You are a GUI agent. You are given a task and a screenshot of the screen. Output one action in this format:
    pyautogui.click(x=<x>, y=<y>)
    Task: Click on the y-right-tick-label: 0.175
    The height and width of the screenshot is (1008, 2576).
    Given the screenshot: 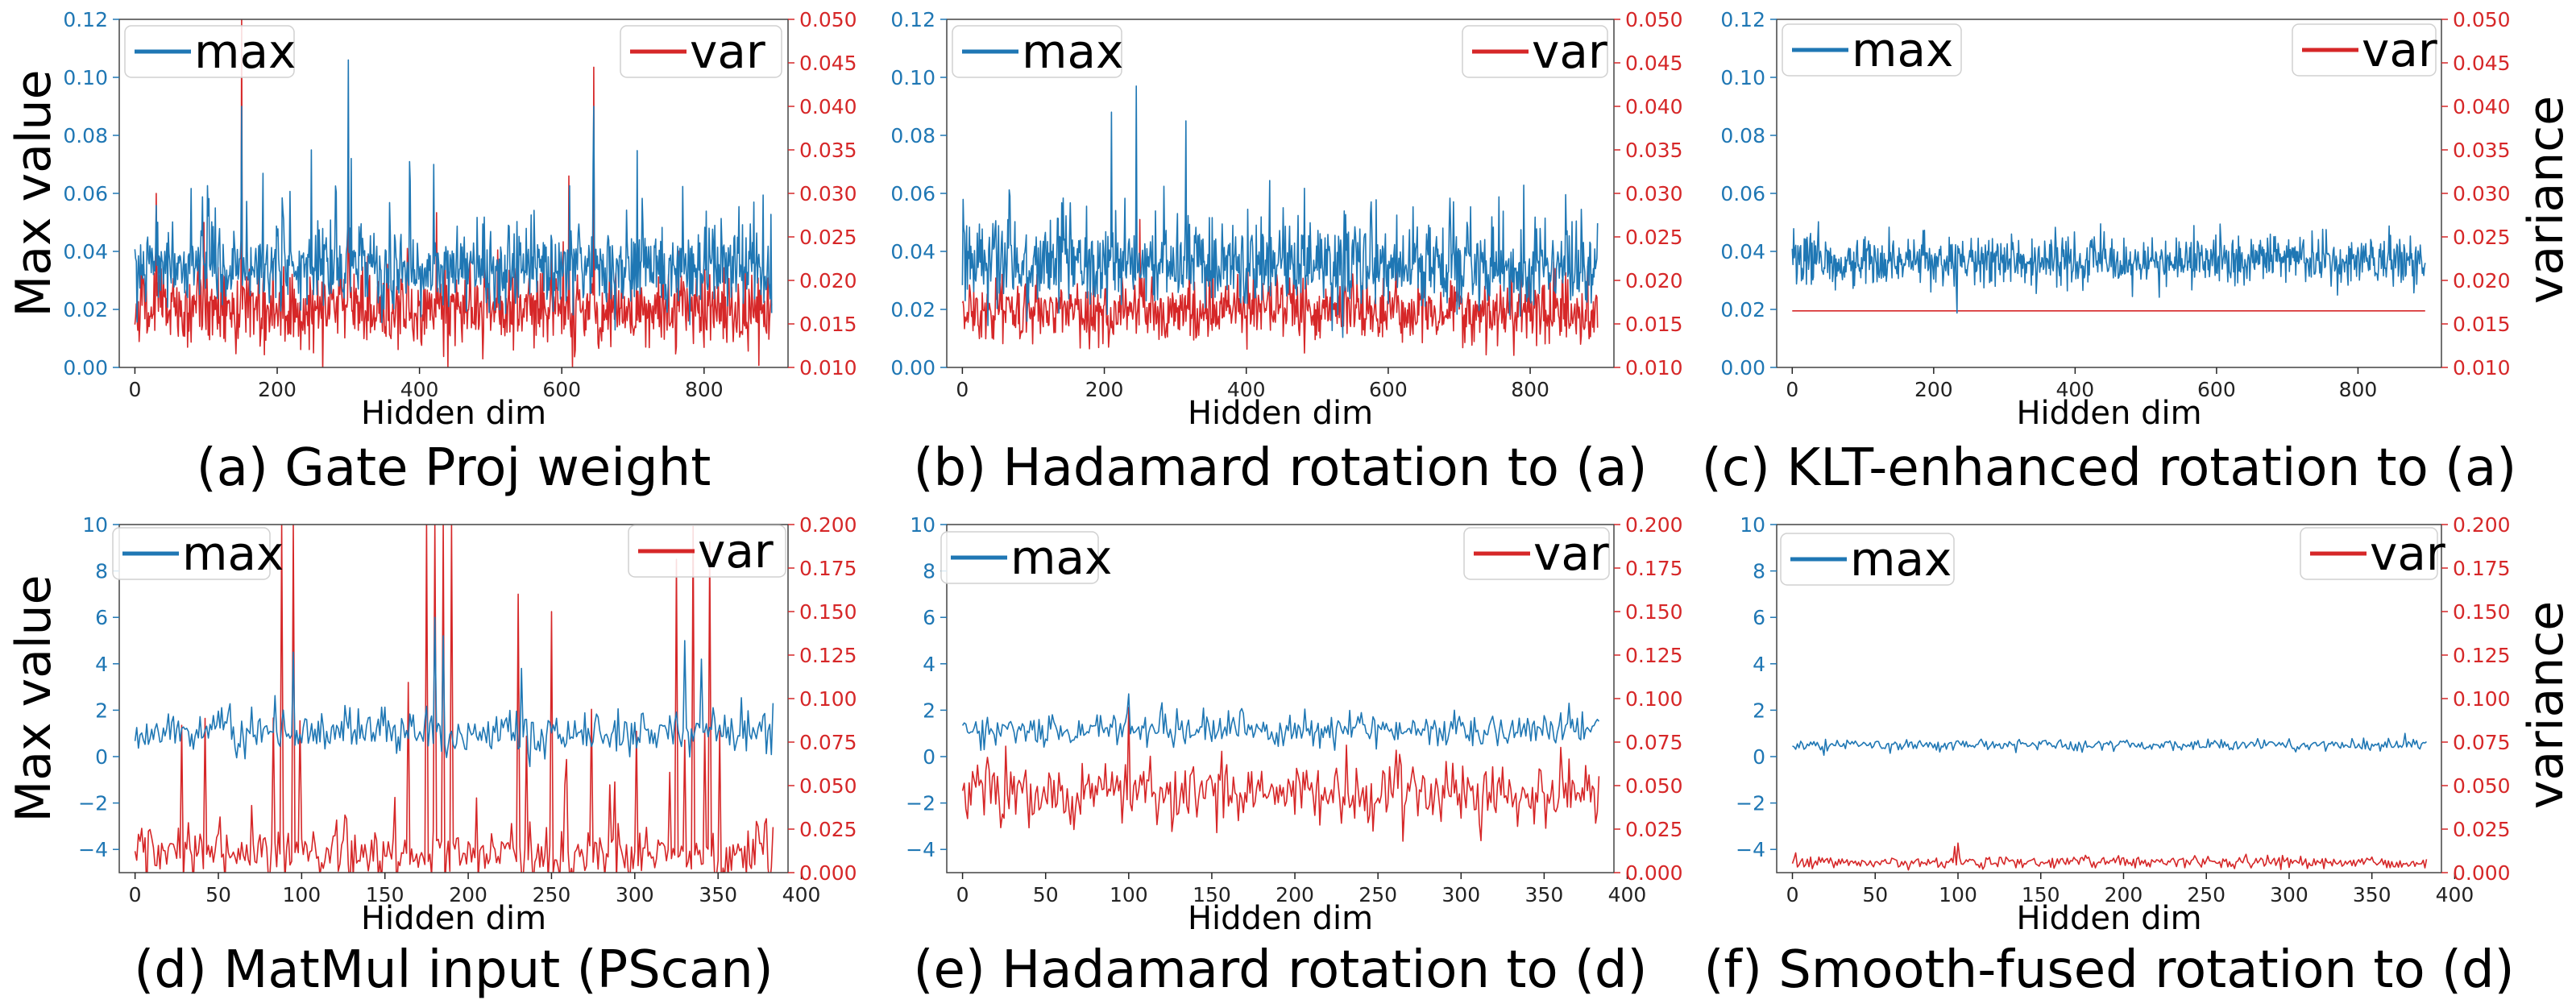 What is the action you would take?
    pyautogui.click(x=1654, y=568)
    